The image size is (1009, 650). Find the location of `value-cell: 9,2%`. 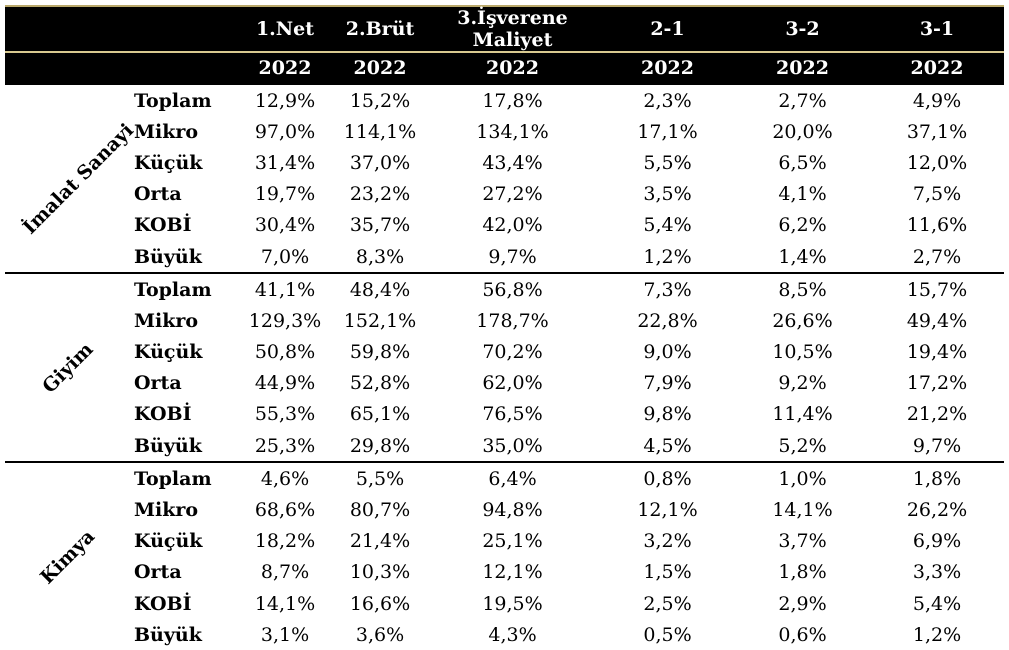

value-cell: 9,2% is located at coordinates (802, 383).